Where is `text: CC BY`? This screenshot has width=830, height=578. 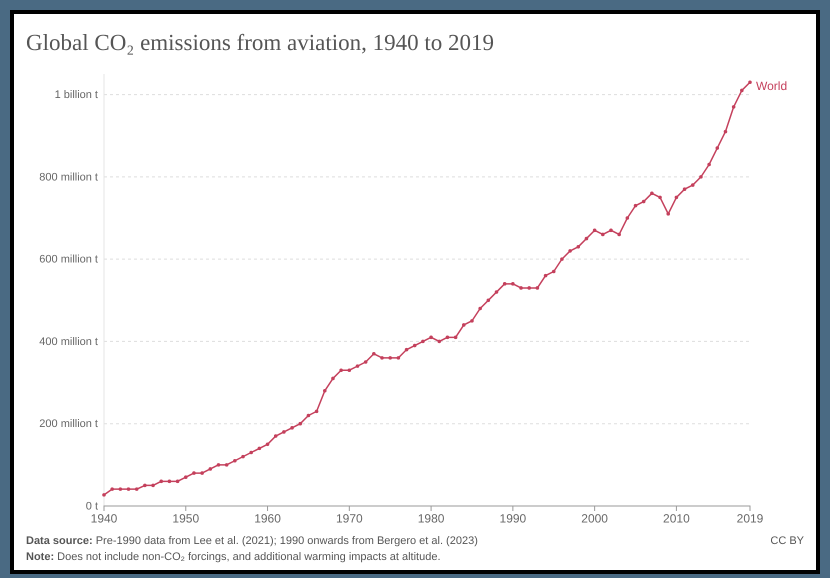
text: CC BY is located at coordinates (787, 541).